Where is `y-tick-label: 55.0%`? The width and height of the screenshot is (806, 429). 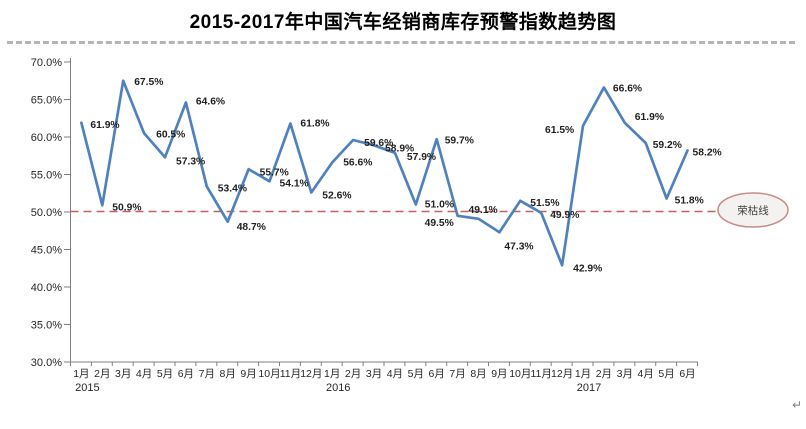
y-tick-label: 55.0% is located at coordinates (46, 176).